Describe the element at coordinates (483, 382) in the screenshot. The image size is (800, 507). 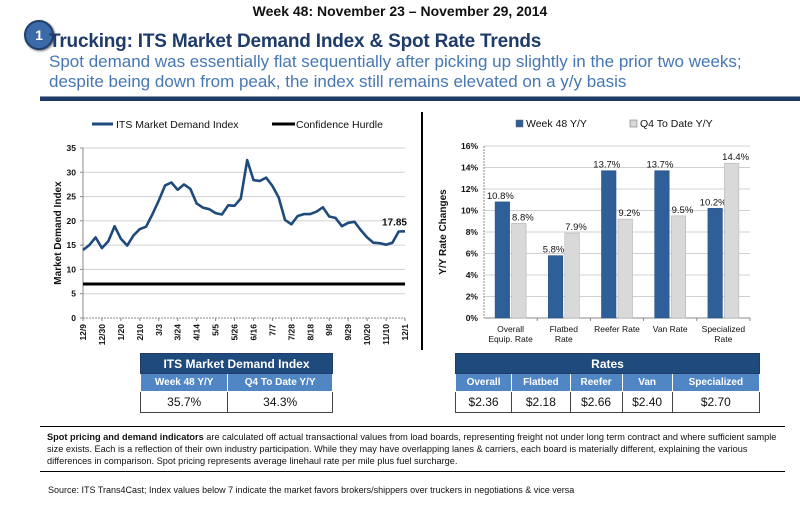
I see `rates-table-header: Overall` at that location.